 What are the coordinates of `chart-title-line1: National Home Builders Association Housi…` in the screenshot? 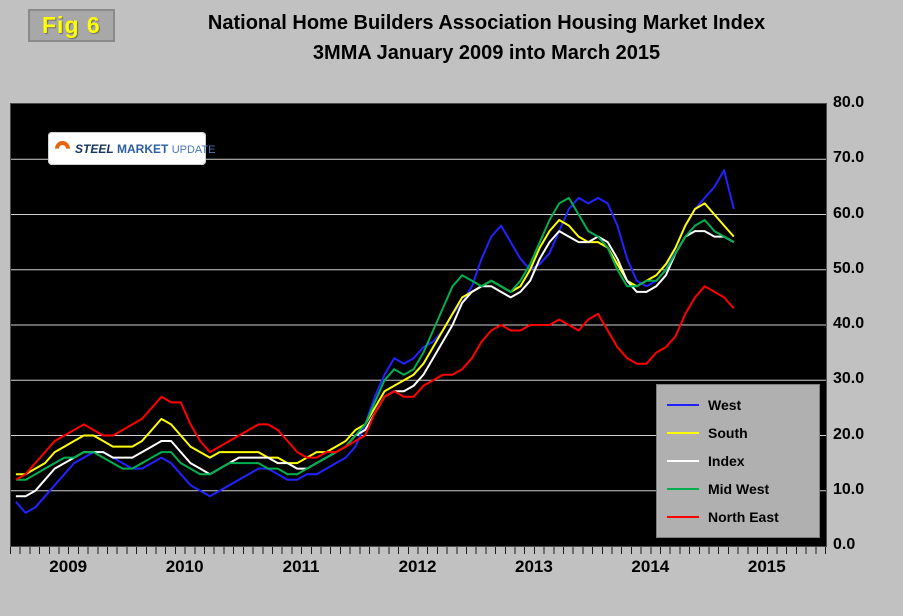 It's located at (486, 23).